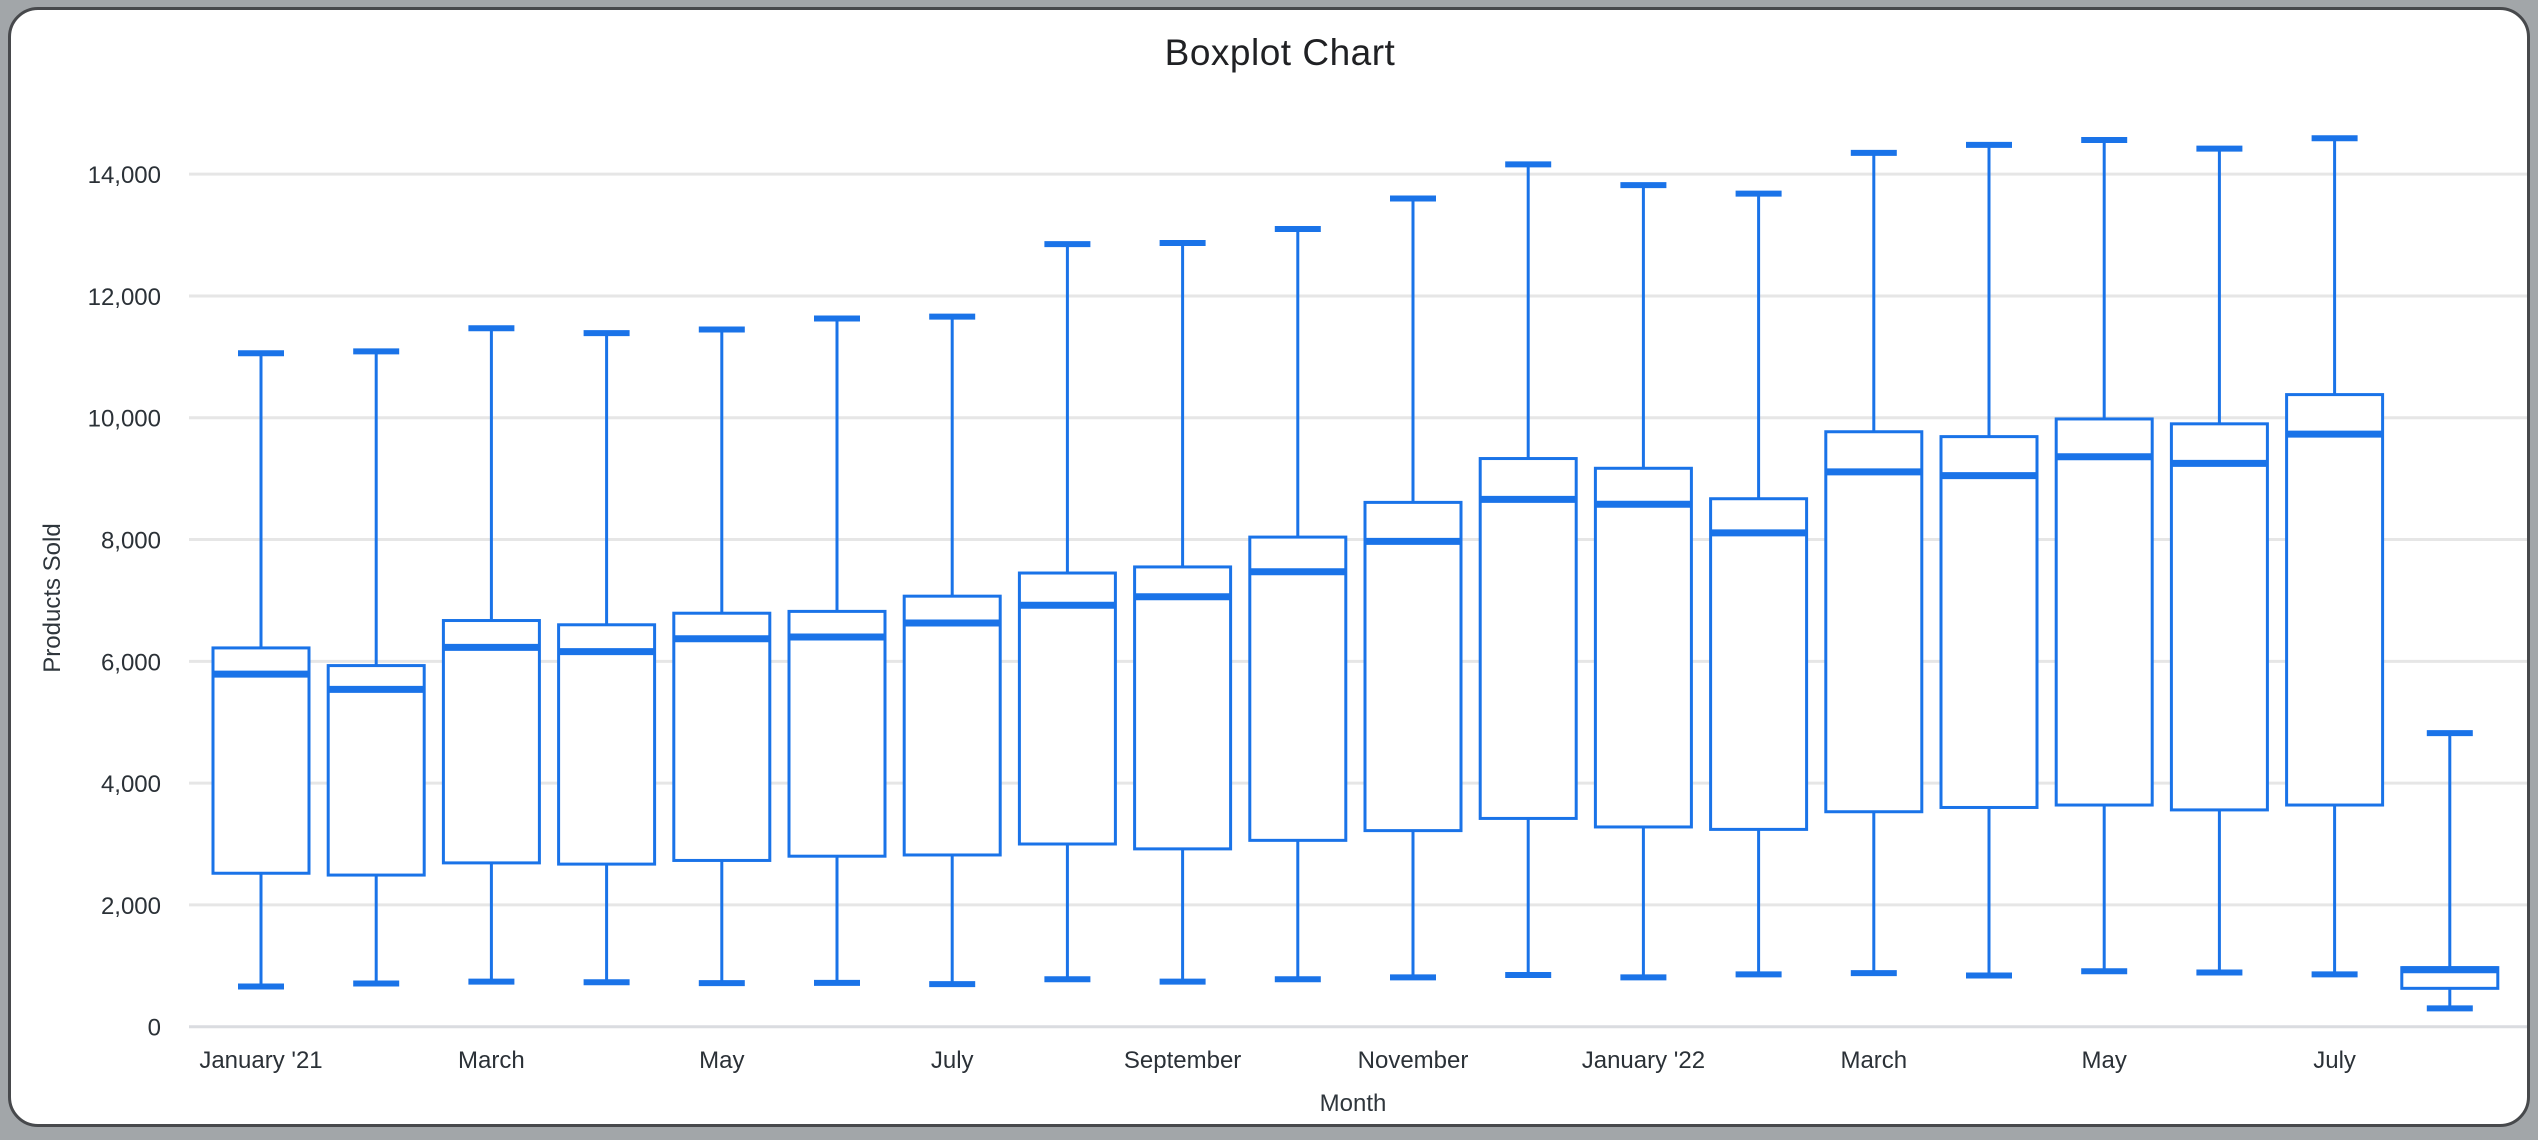 The image size is (2538, 1140). What do you see at coordinates (124, 297) in the screenshot?
I see `y-tick-label: 12,000` at bounding box center [124, 297].